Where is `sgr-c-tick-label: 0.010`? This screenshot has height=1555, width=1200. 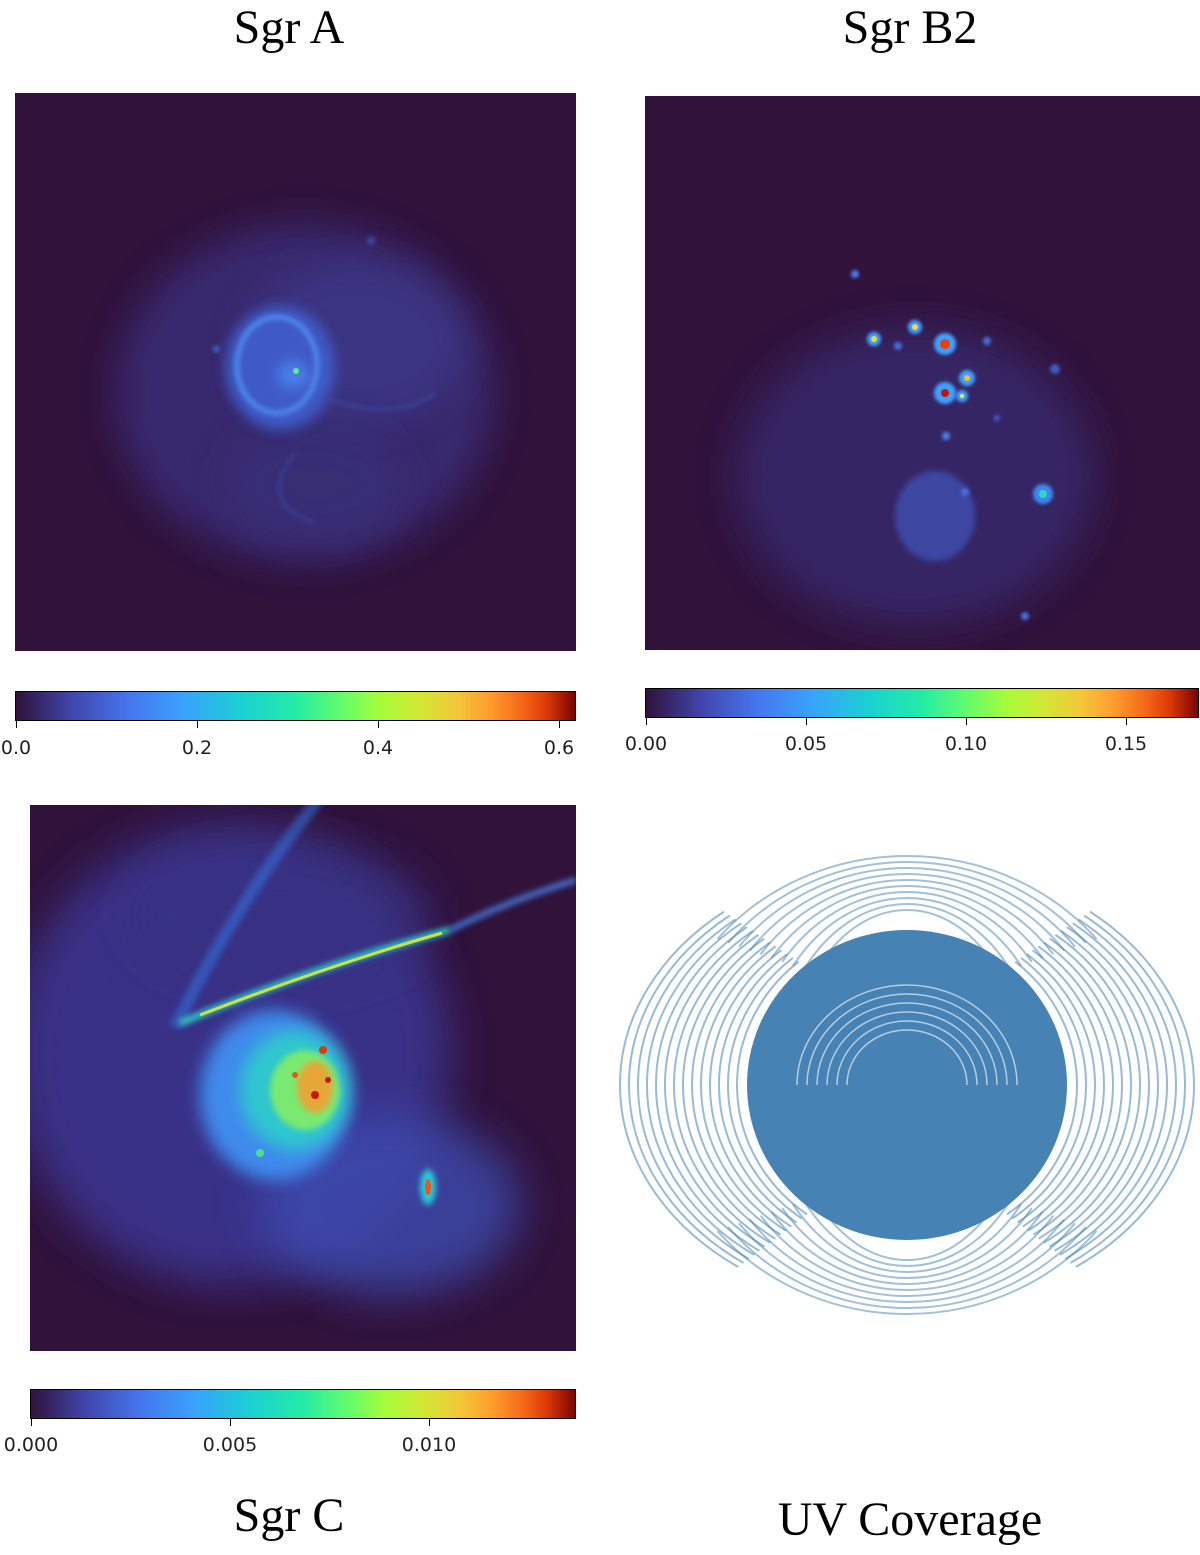 sgr-c-tick-label: 0.010 is located at coordinates (429, 1445).